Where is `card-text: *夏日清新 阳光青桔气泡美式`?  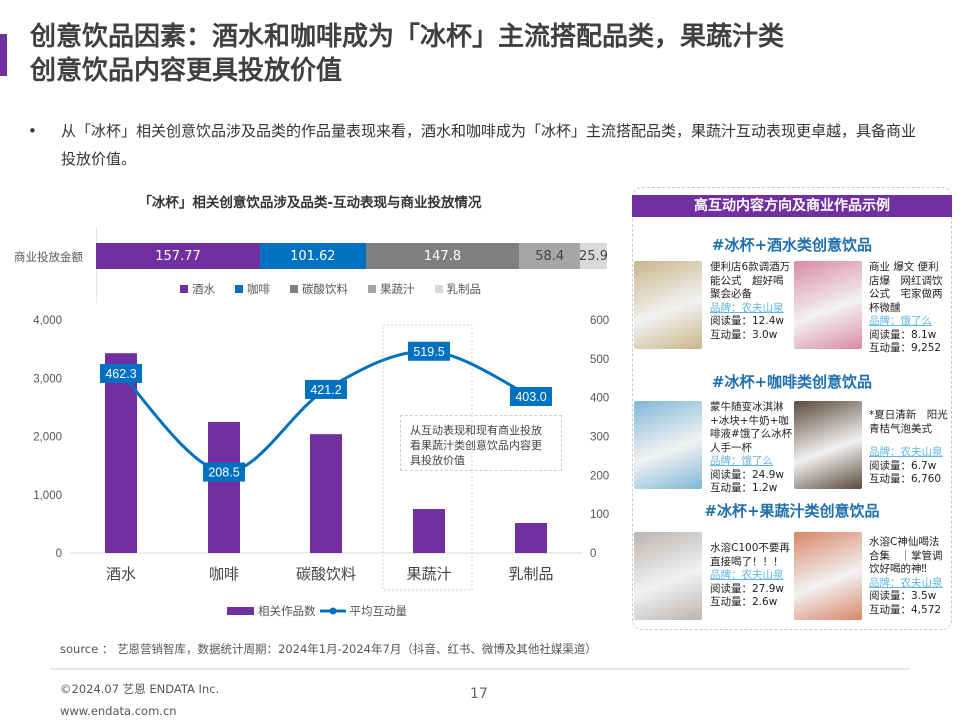 card-text: *夏日清新 阳光青桔气泡美式 is located at coordinates (908, 422).